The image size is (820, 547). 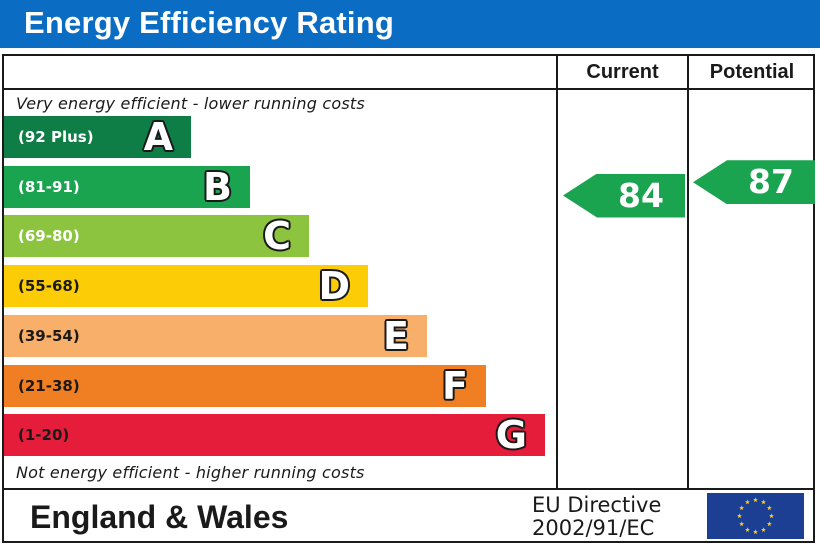 What do you see at coordinates (277, 236) in the screenshot?
I see `band-letter: C` at bounding box center [277, 236].